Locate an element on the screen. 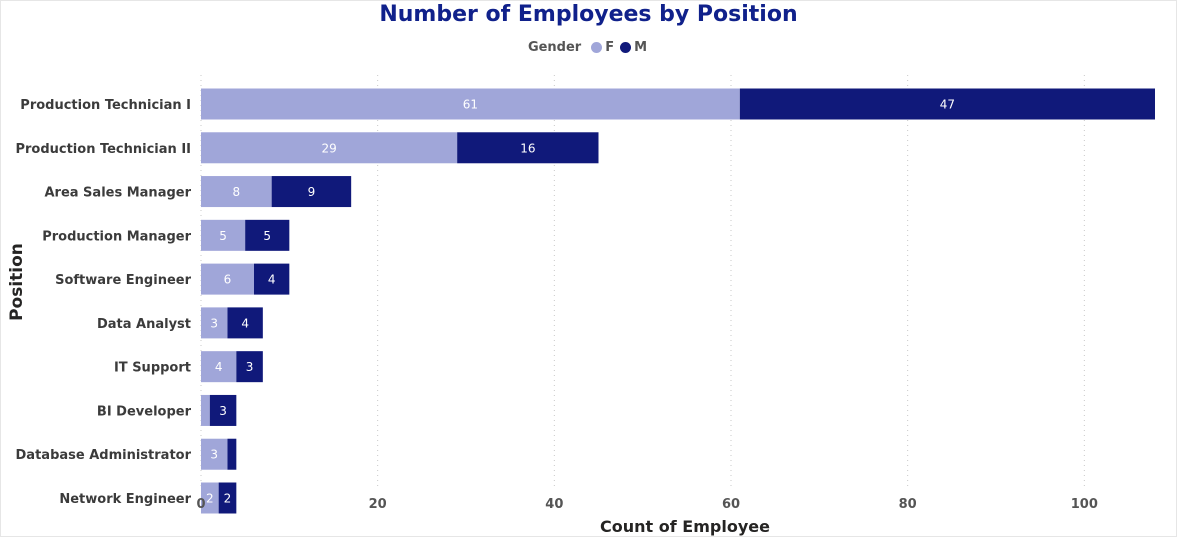 The height and width of the screenshot is (537, 1177). data-label-m: 16 is located at coordinates (527, 148).